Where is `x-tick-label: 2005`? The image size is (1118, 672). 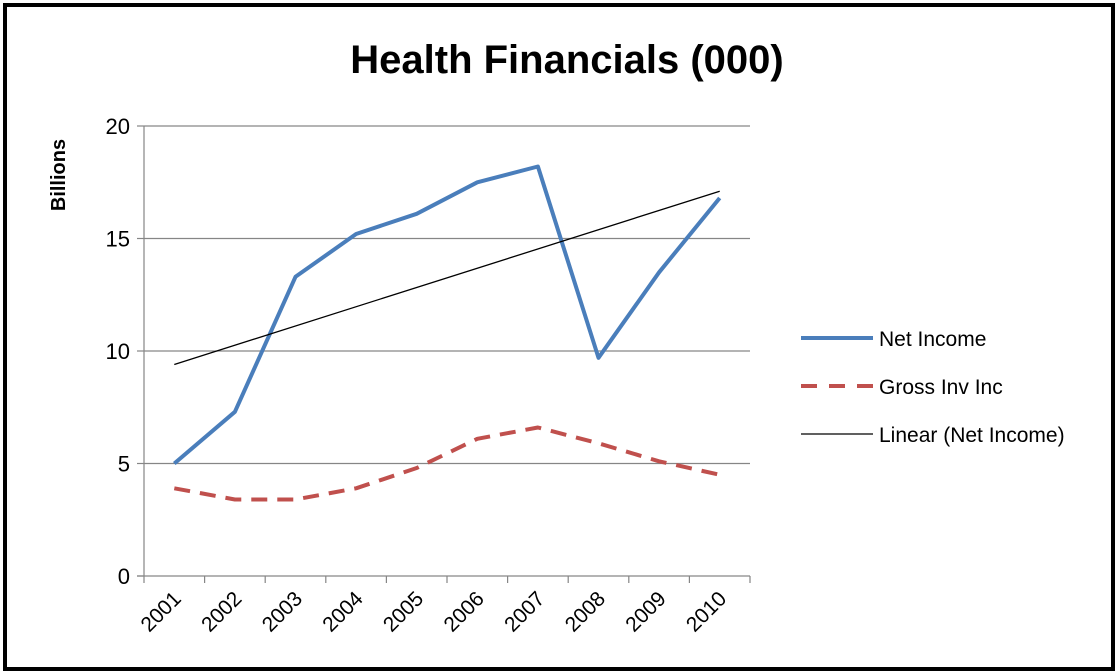
x-tick-label: 2005 is located at coordinates (403, 611).